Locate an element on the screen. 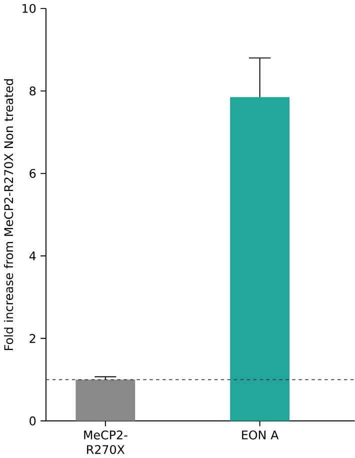 The width and height of the screenshot is (355, 458). y-tick-label: 6 is located at coordinates (33, 173).